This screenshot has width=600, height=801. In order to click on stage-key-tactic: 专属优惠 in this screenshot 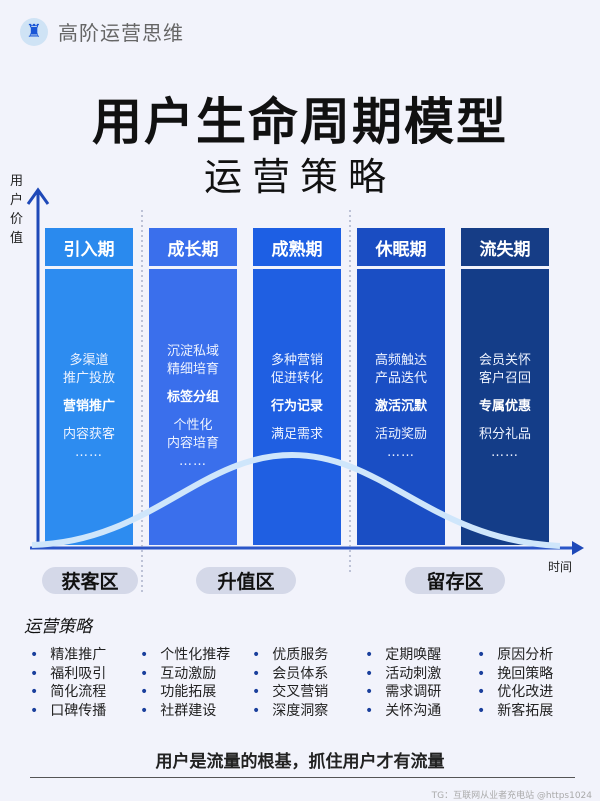, I will do `click(504, 406)`.